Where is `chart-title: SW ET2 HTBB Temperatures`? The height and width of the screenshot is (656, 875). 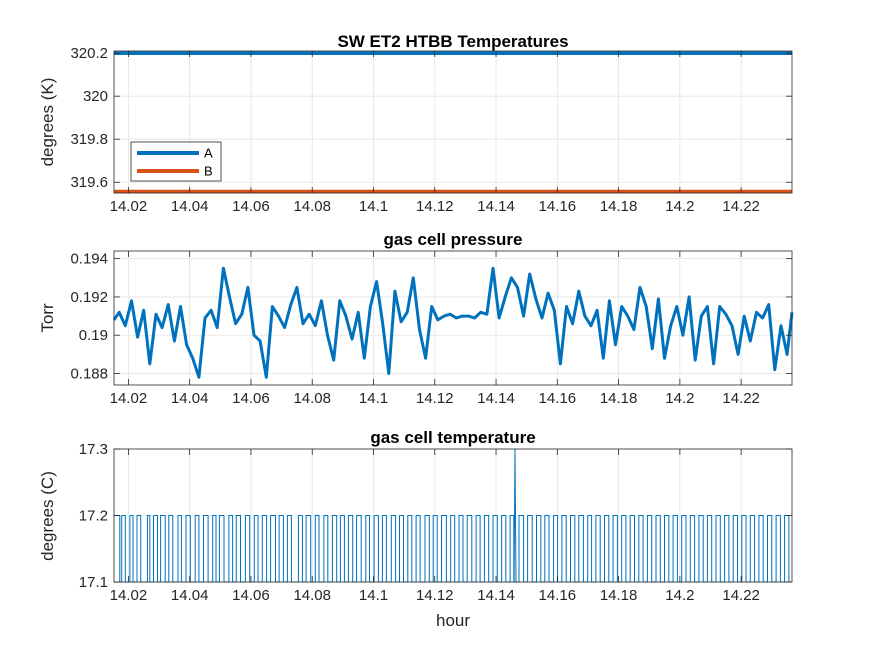
chart-title: SW ET2 HTBB Temperatures is located at coordinates (452, 41).